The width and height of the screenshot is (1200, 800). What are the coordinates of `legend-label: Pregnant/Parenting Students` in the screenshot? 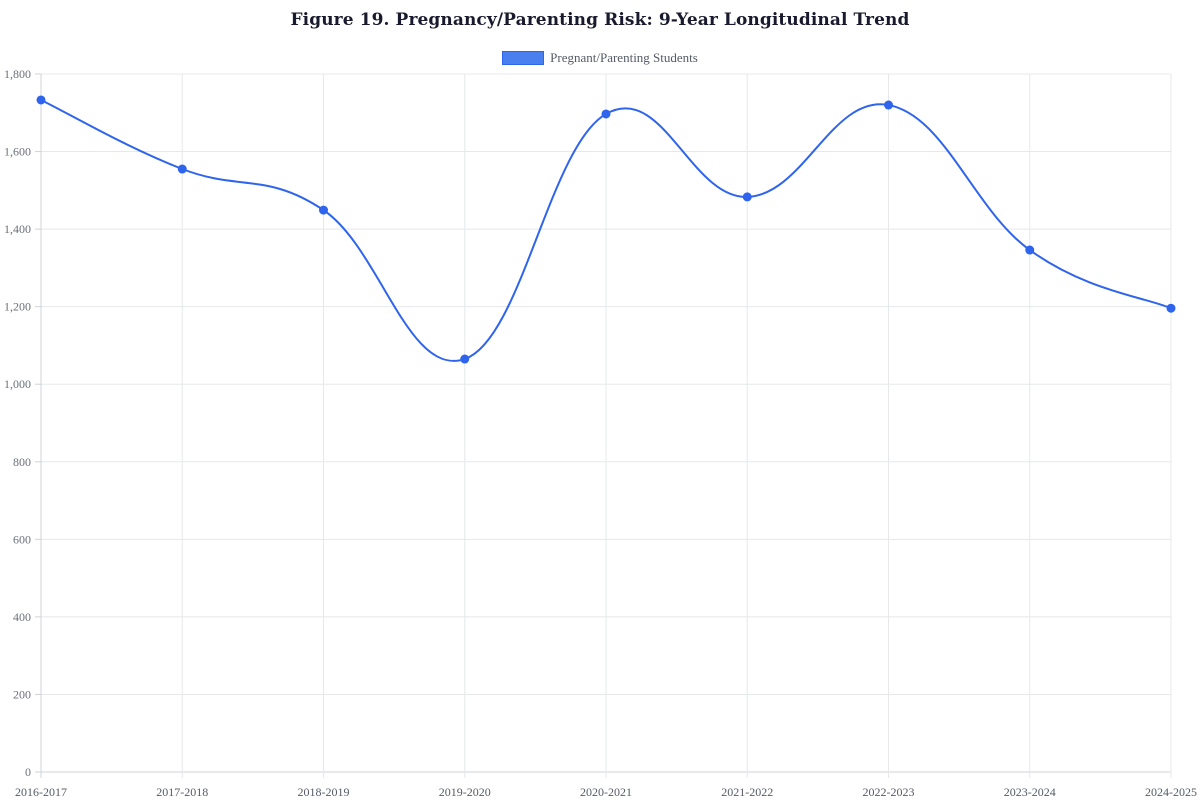 It's located at (624, 57).